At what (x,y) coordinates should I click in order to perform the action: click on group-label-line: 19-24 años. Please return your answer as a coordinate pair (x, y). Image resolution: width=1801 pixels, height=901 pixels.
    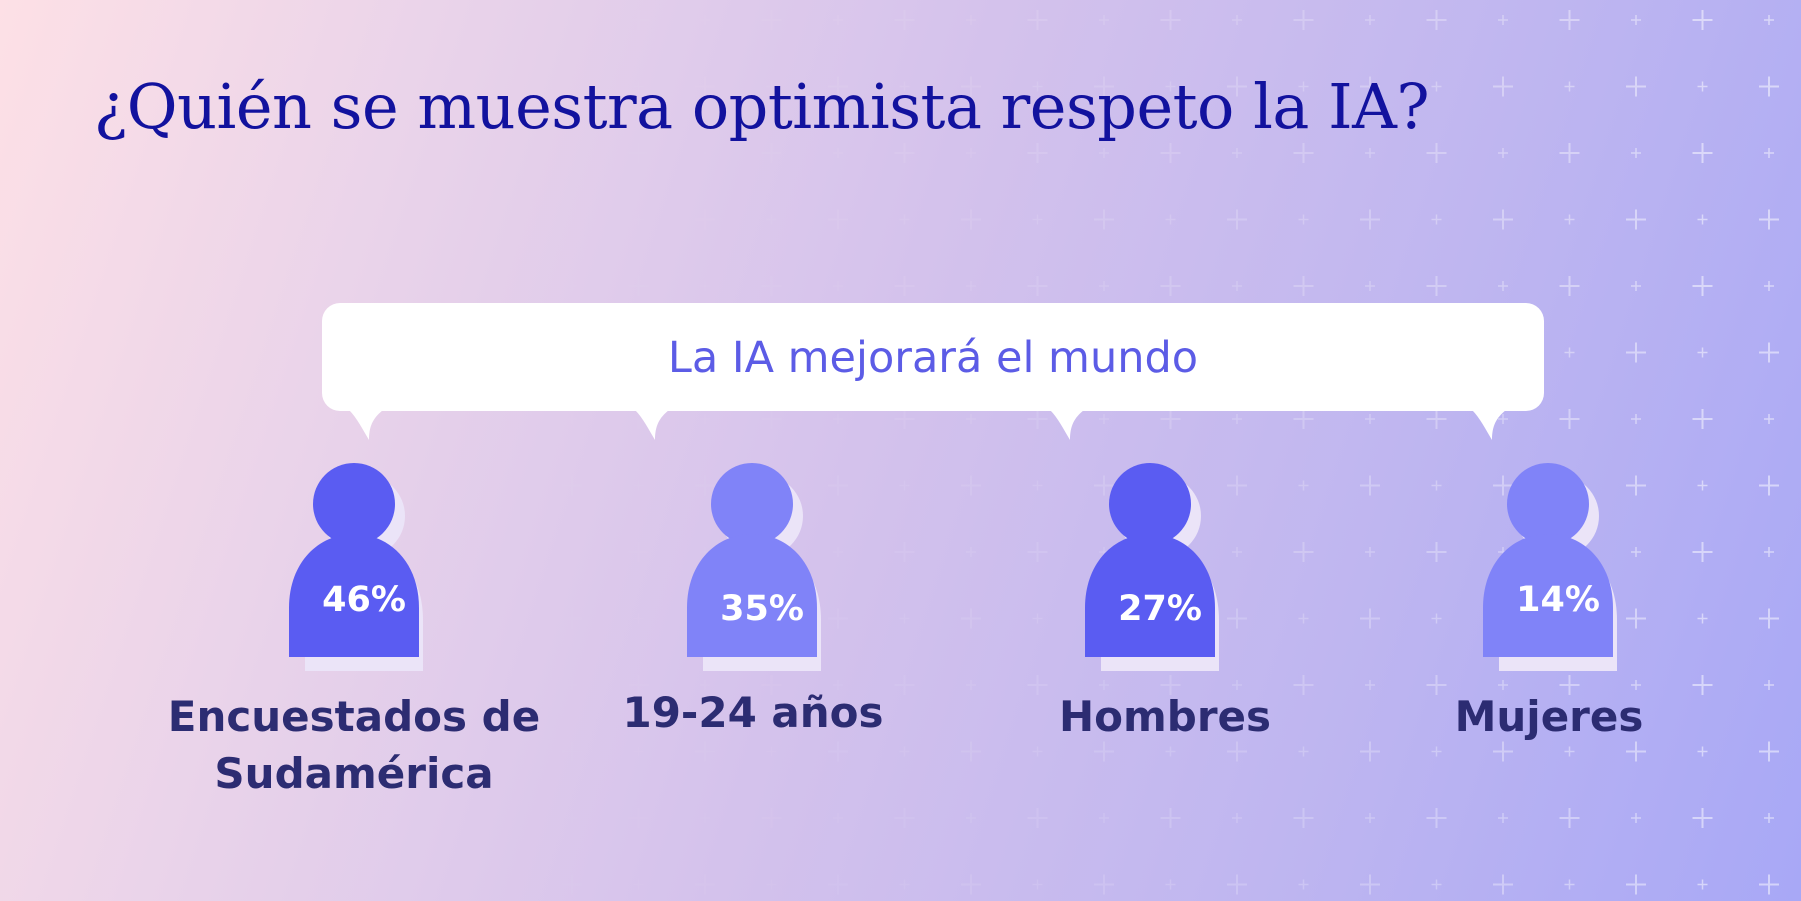
    Looking at the image, I should click on (753, 712).